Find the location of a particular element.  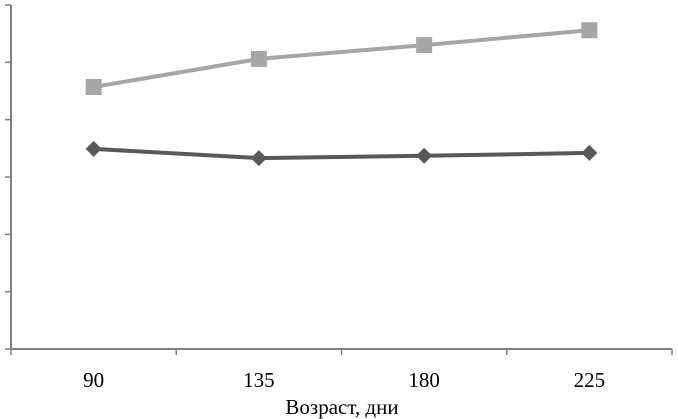

x-tick-label: 180 is located at coordinates (424, 380).